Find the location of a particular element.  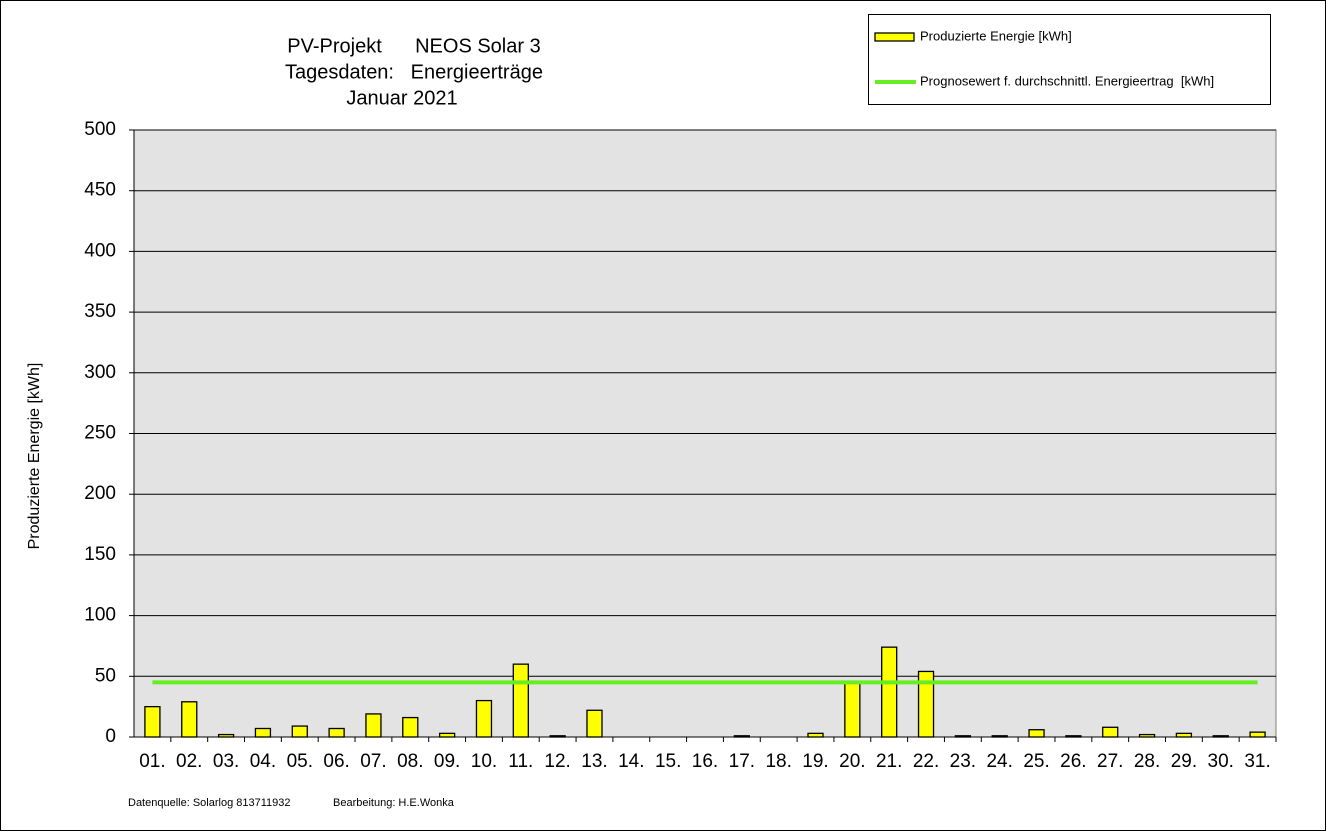

legend is located at coordinates (1069, 59).